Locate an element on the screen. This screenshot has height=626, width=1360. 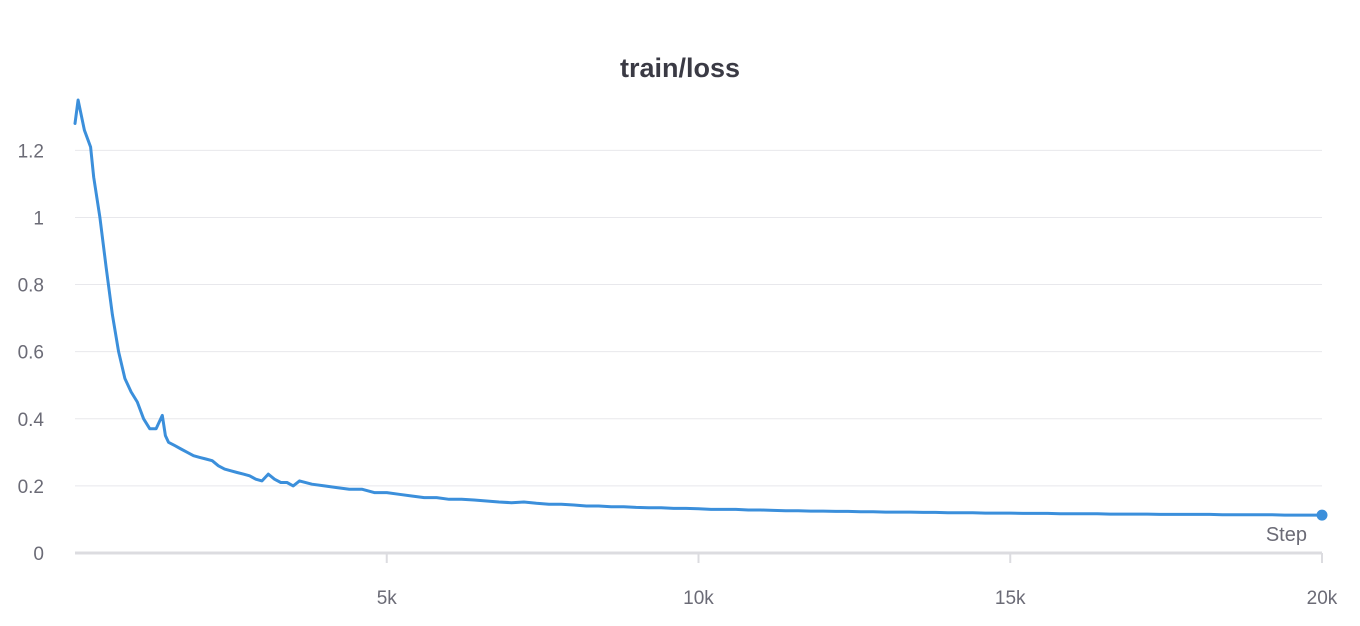
chart-title: train/loss is located at coordinates (680, 68).